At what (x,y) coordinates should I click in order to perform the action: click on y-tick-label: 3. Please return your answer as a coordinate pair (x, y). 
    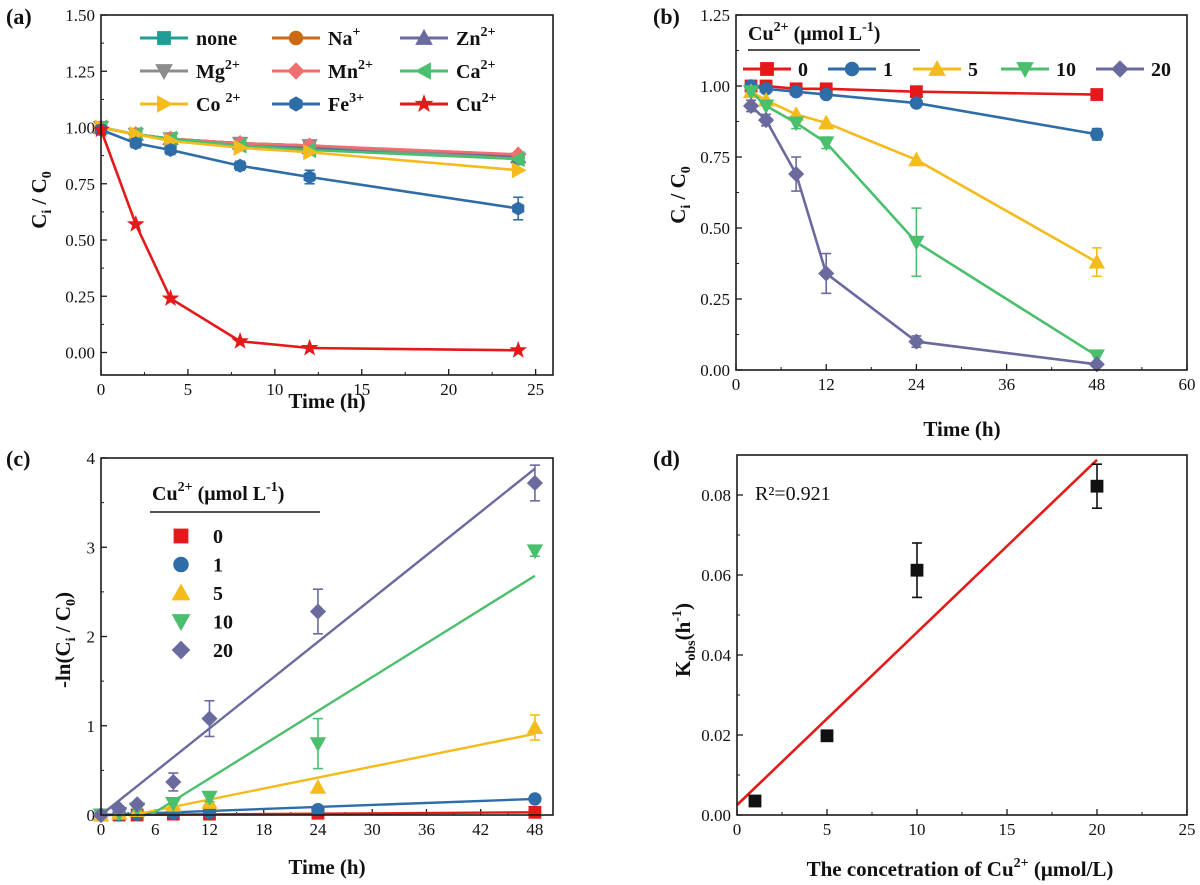
    Looking at the image, I should click on (91, 547).